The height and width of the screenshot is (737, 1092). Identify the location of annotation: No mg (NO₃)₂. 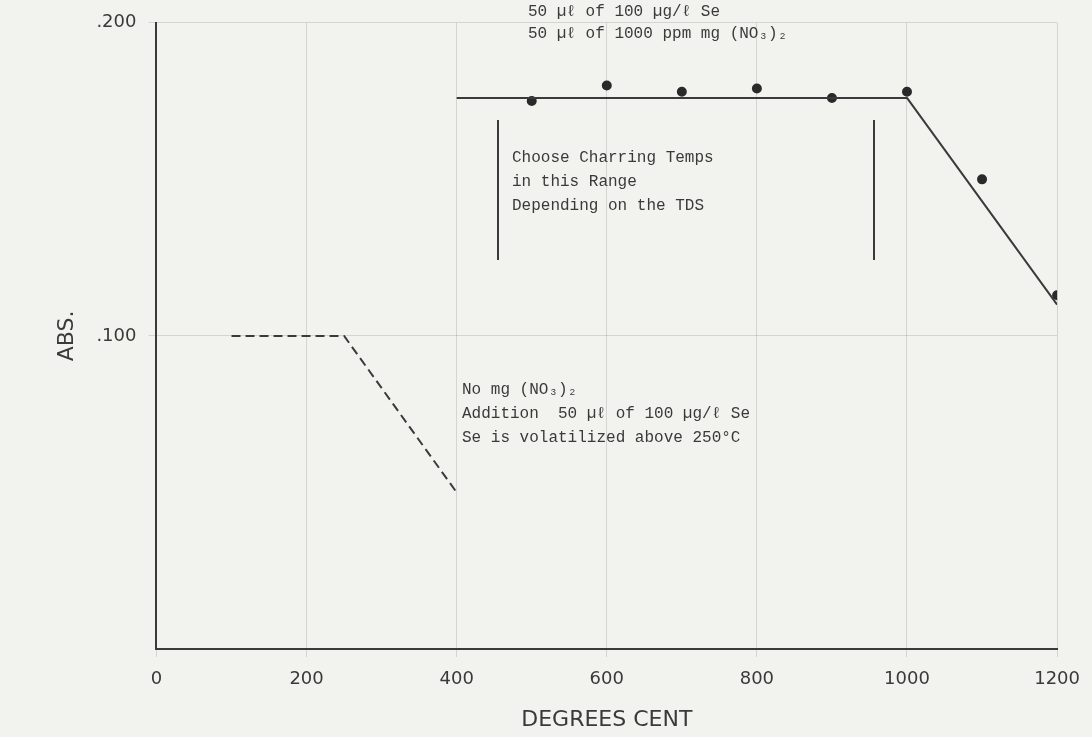
(520, 390).